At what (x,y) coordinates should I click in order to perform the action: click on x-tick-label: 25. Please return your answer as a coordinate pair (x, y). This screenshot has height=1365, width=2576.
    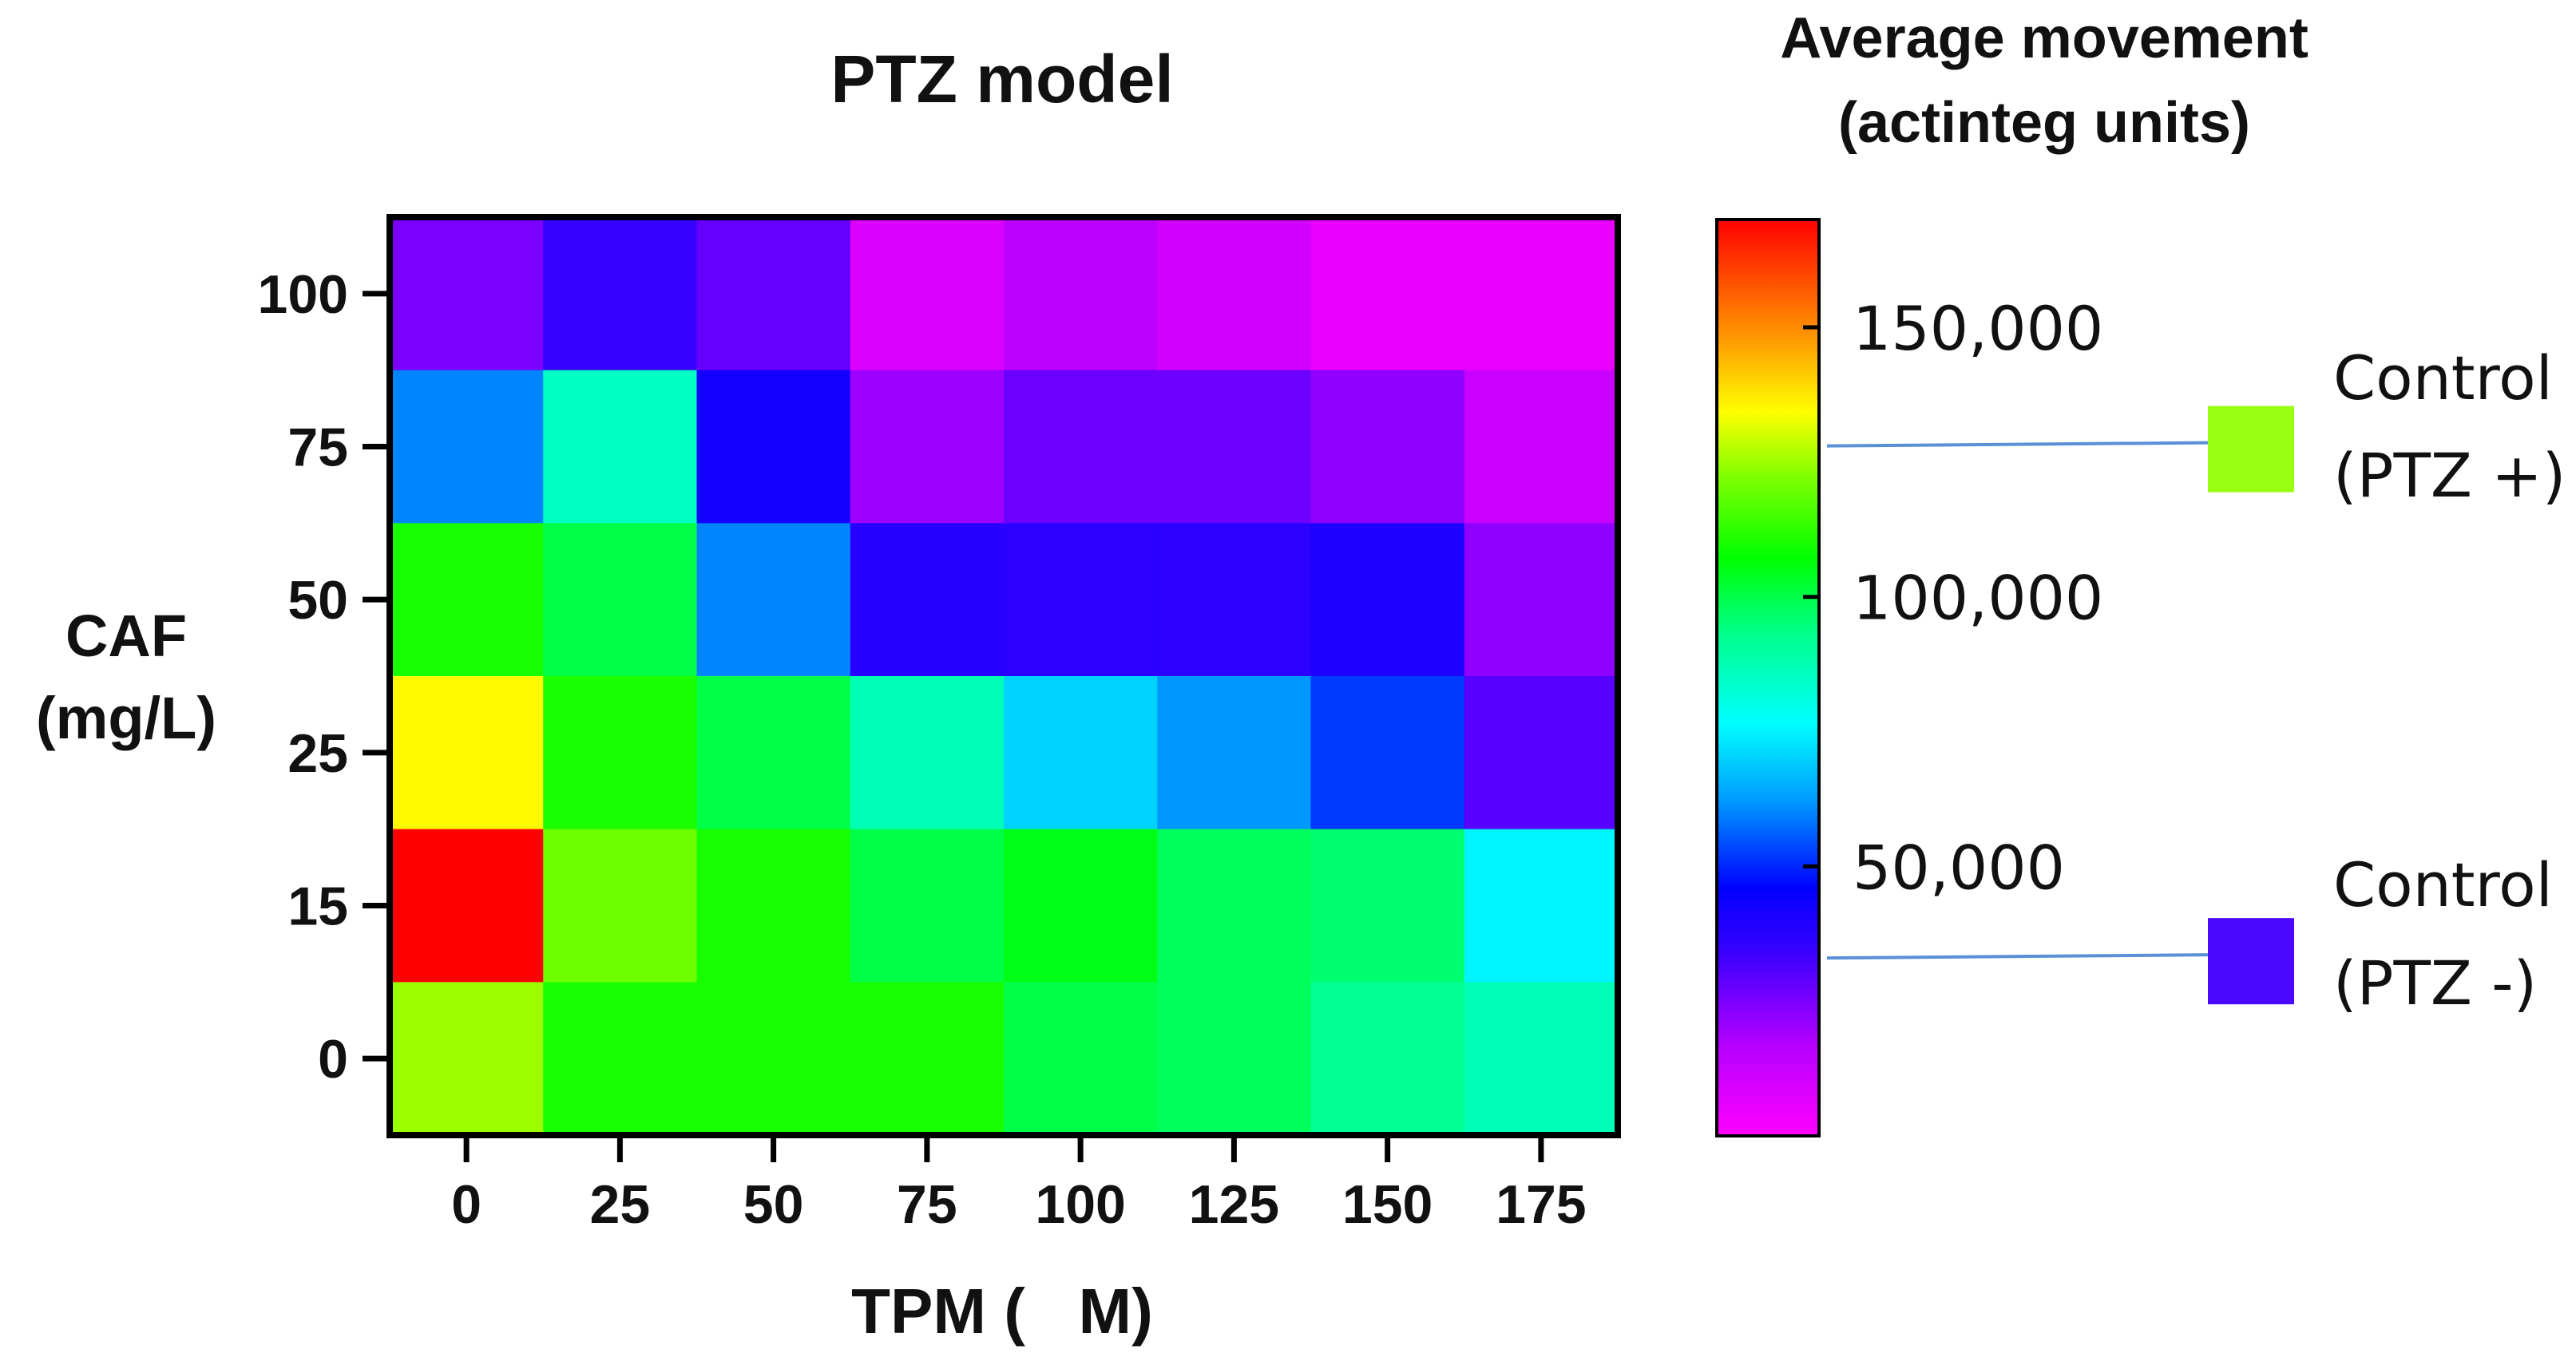
    Looking at the image, I should click on (620, 1204).